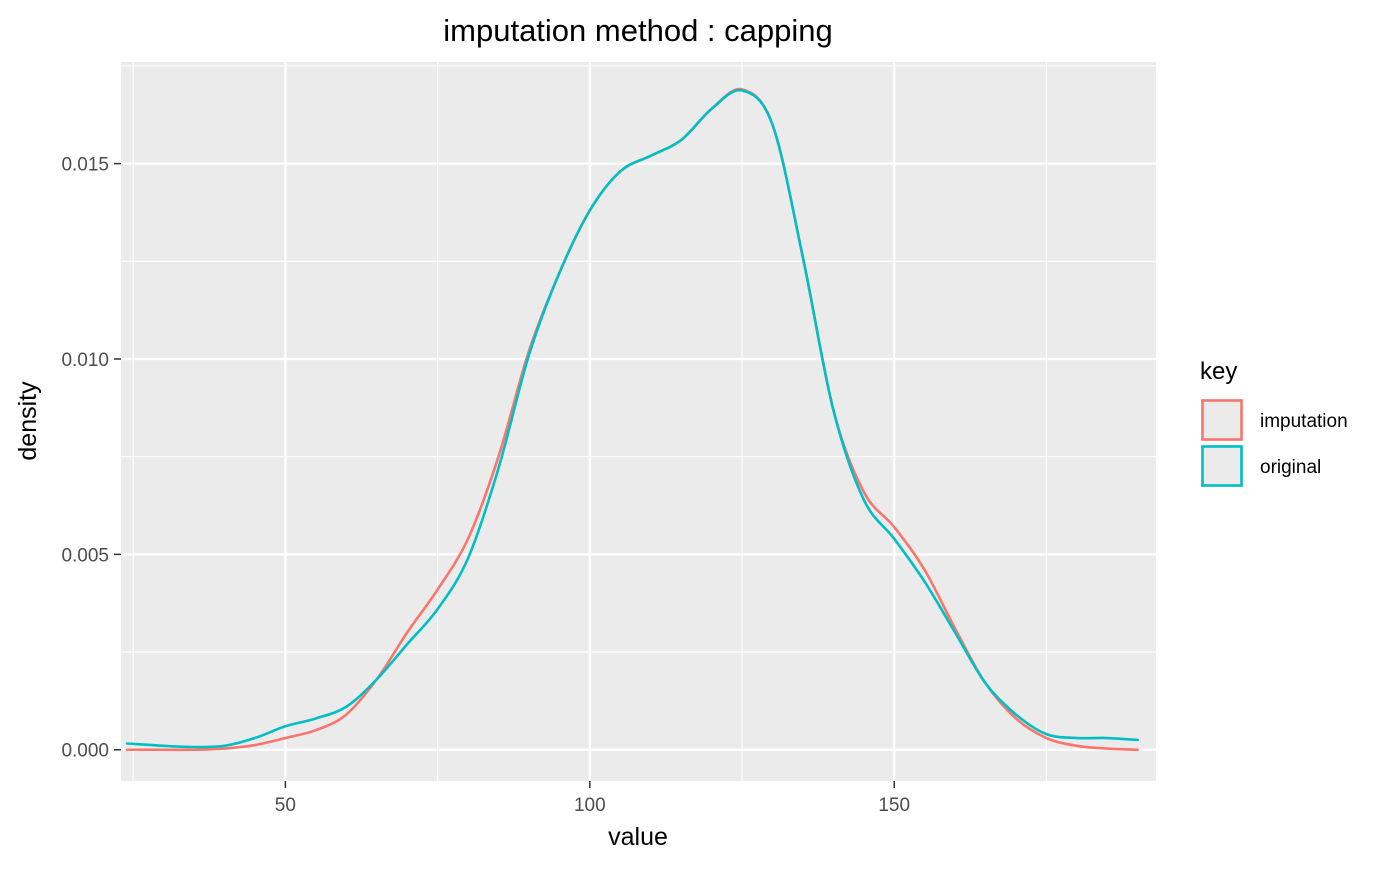 The image size is (1400, 871). What do you see at coordinates (85, 555) in the screenshot?
I see `y-tick-label: 0.005` at bounding box center [85, 555].